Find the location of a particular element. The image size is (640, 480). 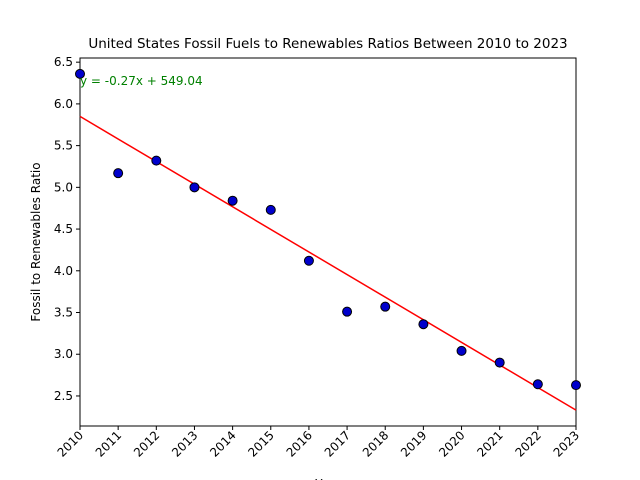

x-tick-label: 2015 is located at coordinates (260, 443).